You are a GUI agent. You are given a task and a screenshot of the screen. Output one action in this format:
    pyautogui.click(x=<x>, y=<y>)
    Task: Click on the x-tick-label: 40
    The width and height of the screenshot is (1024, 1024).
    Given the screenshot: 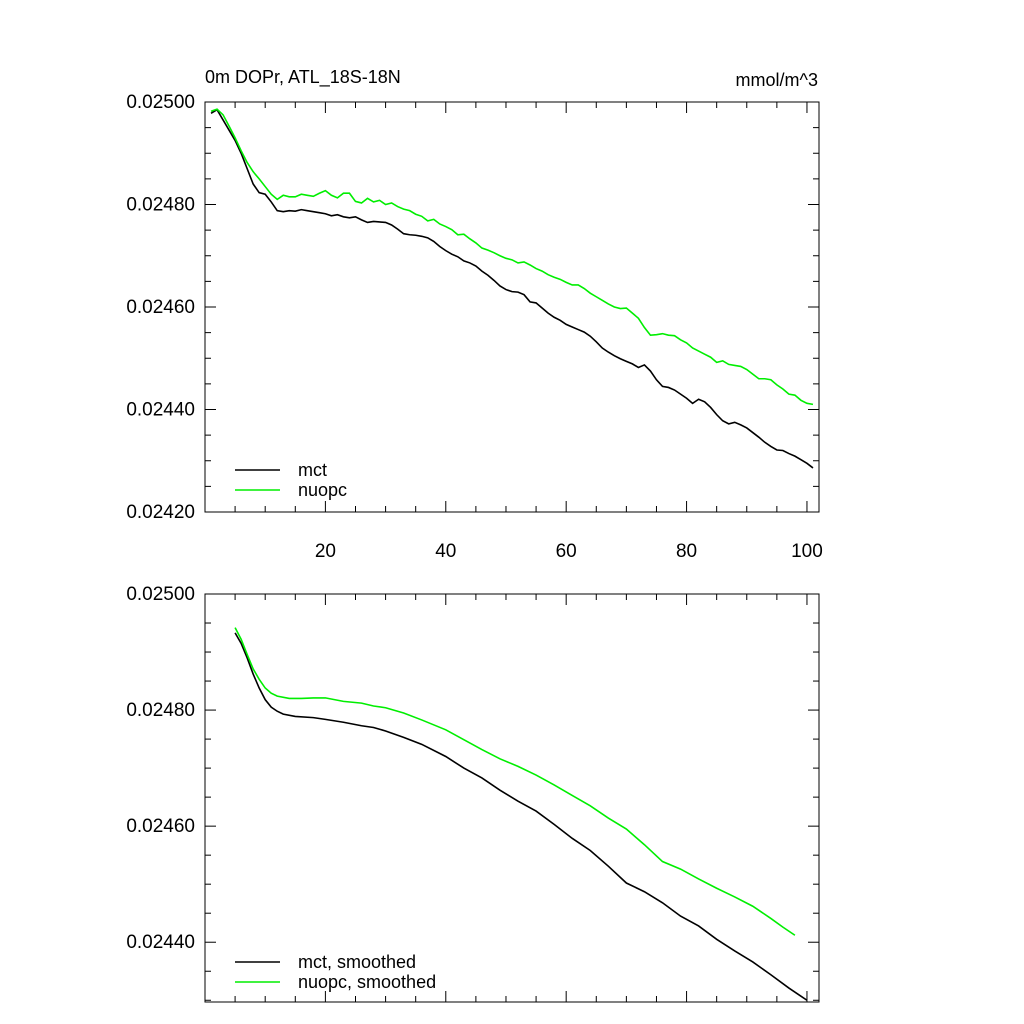 What is the action you would take?
    pyautogui.click(x=445, y=551)
    